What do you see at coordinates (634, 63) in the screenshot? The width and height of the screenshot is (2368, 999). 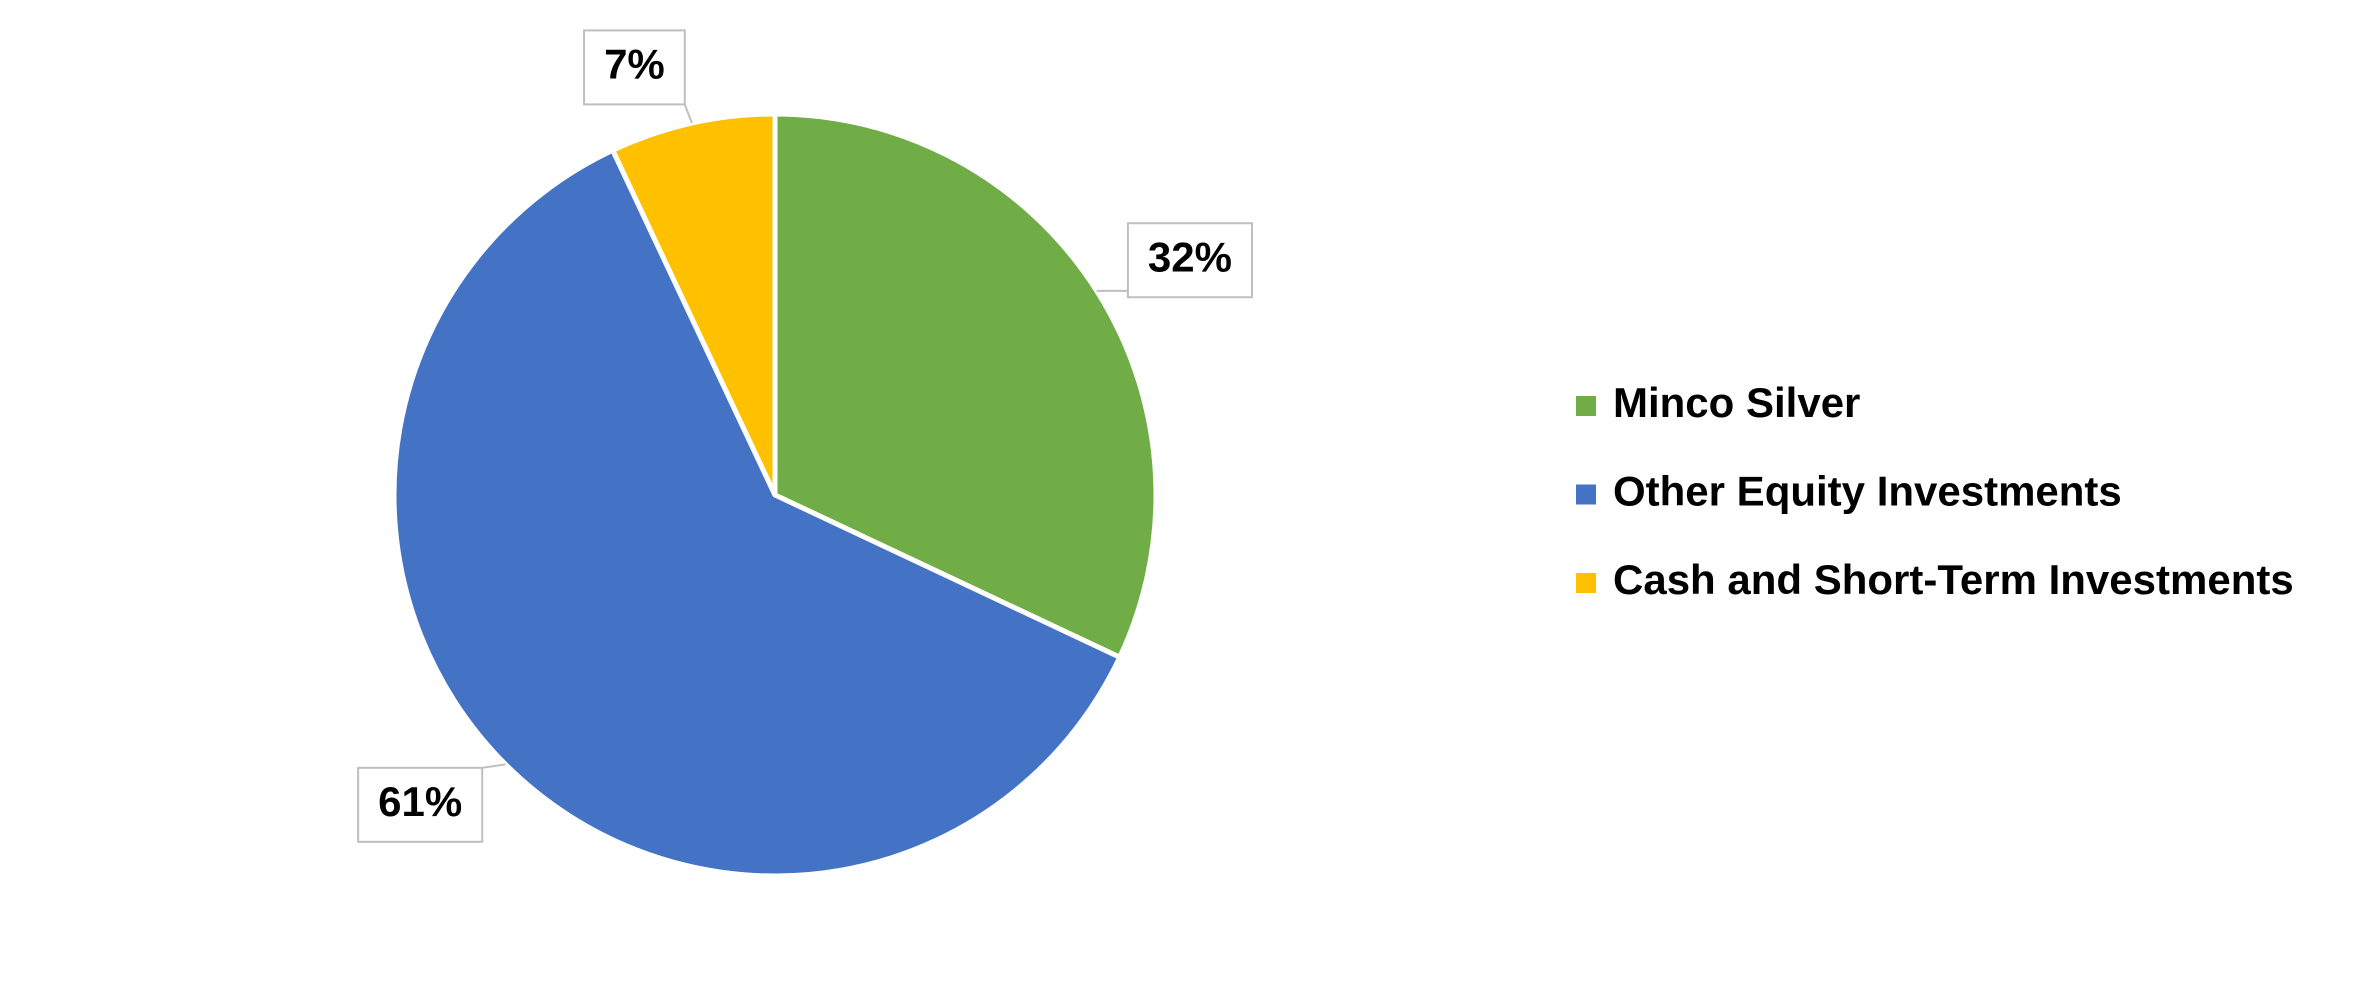 I see `value-label: 7%` at bounding box center [634, 63].